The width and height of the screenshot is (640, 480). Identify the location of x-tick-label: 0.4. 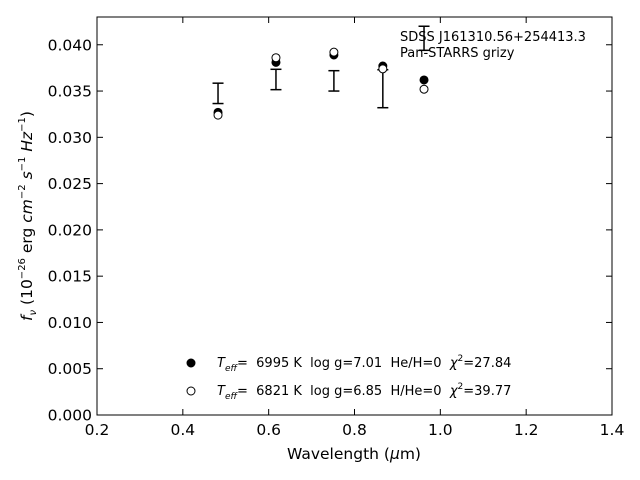
(183, 430).